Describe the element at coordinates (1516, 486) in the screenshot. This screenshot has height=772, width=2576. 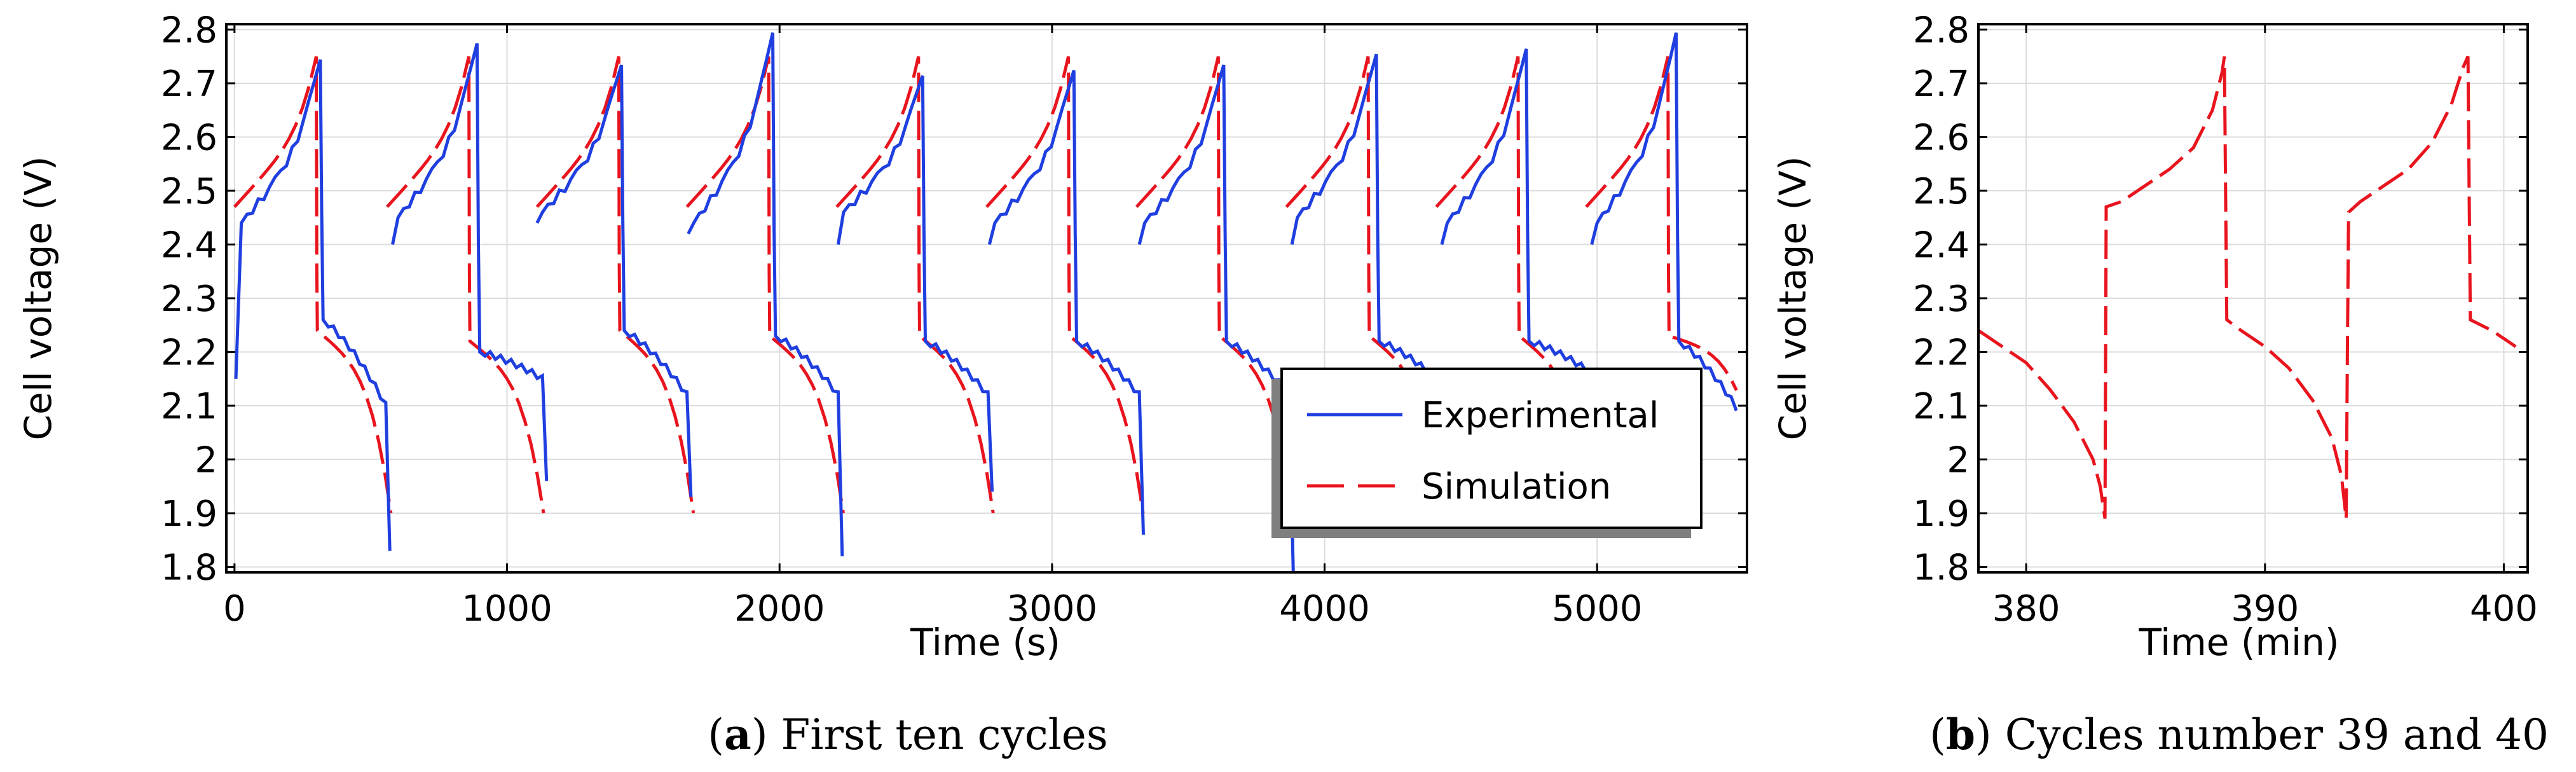
I see `legend-simulation-label: Simulation` at that location.